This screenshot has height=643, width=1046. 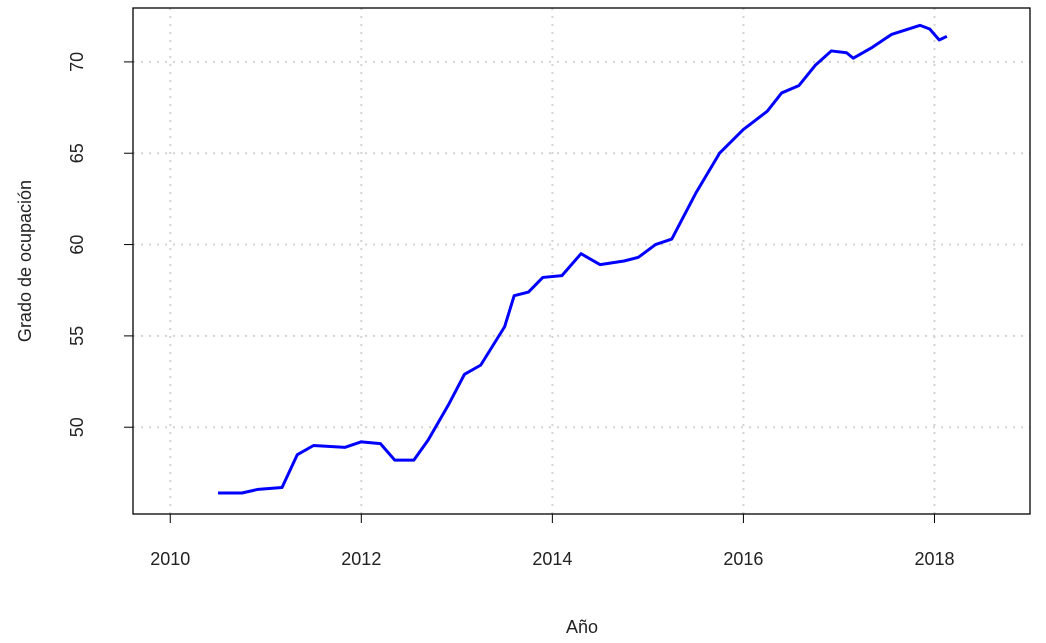 I want to click on x-tick-label: 2012, so click(x=361, y=559).